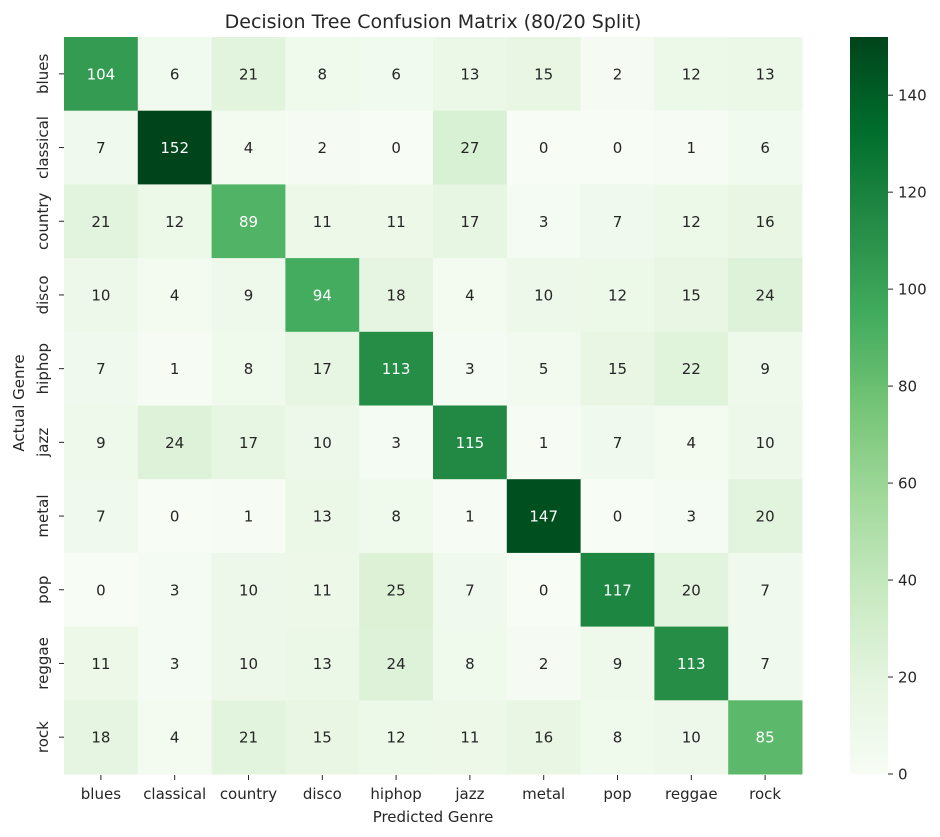 The height and width of the screenshot is (837, 940). I want to click on x-tick-label: rock, so click(765, 794).